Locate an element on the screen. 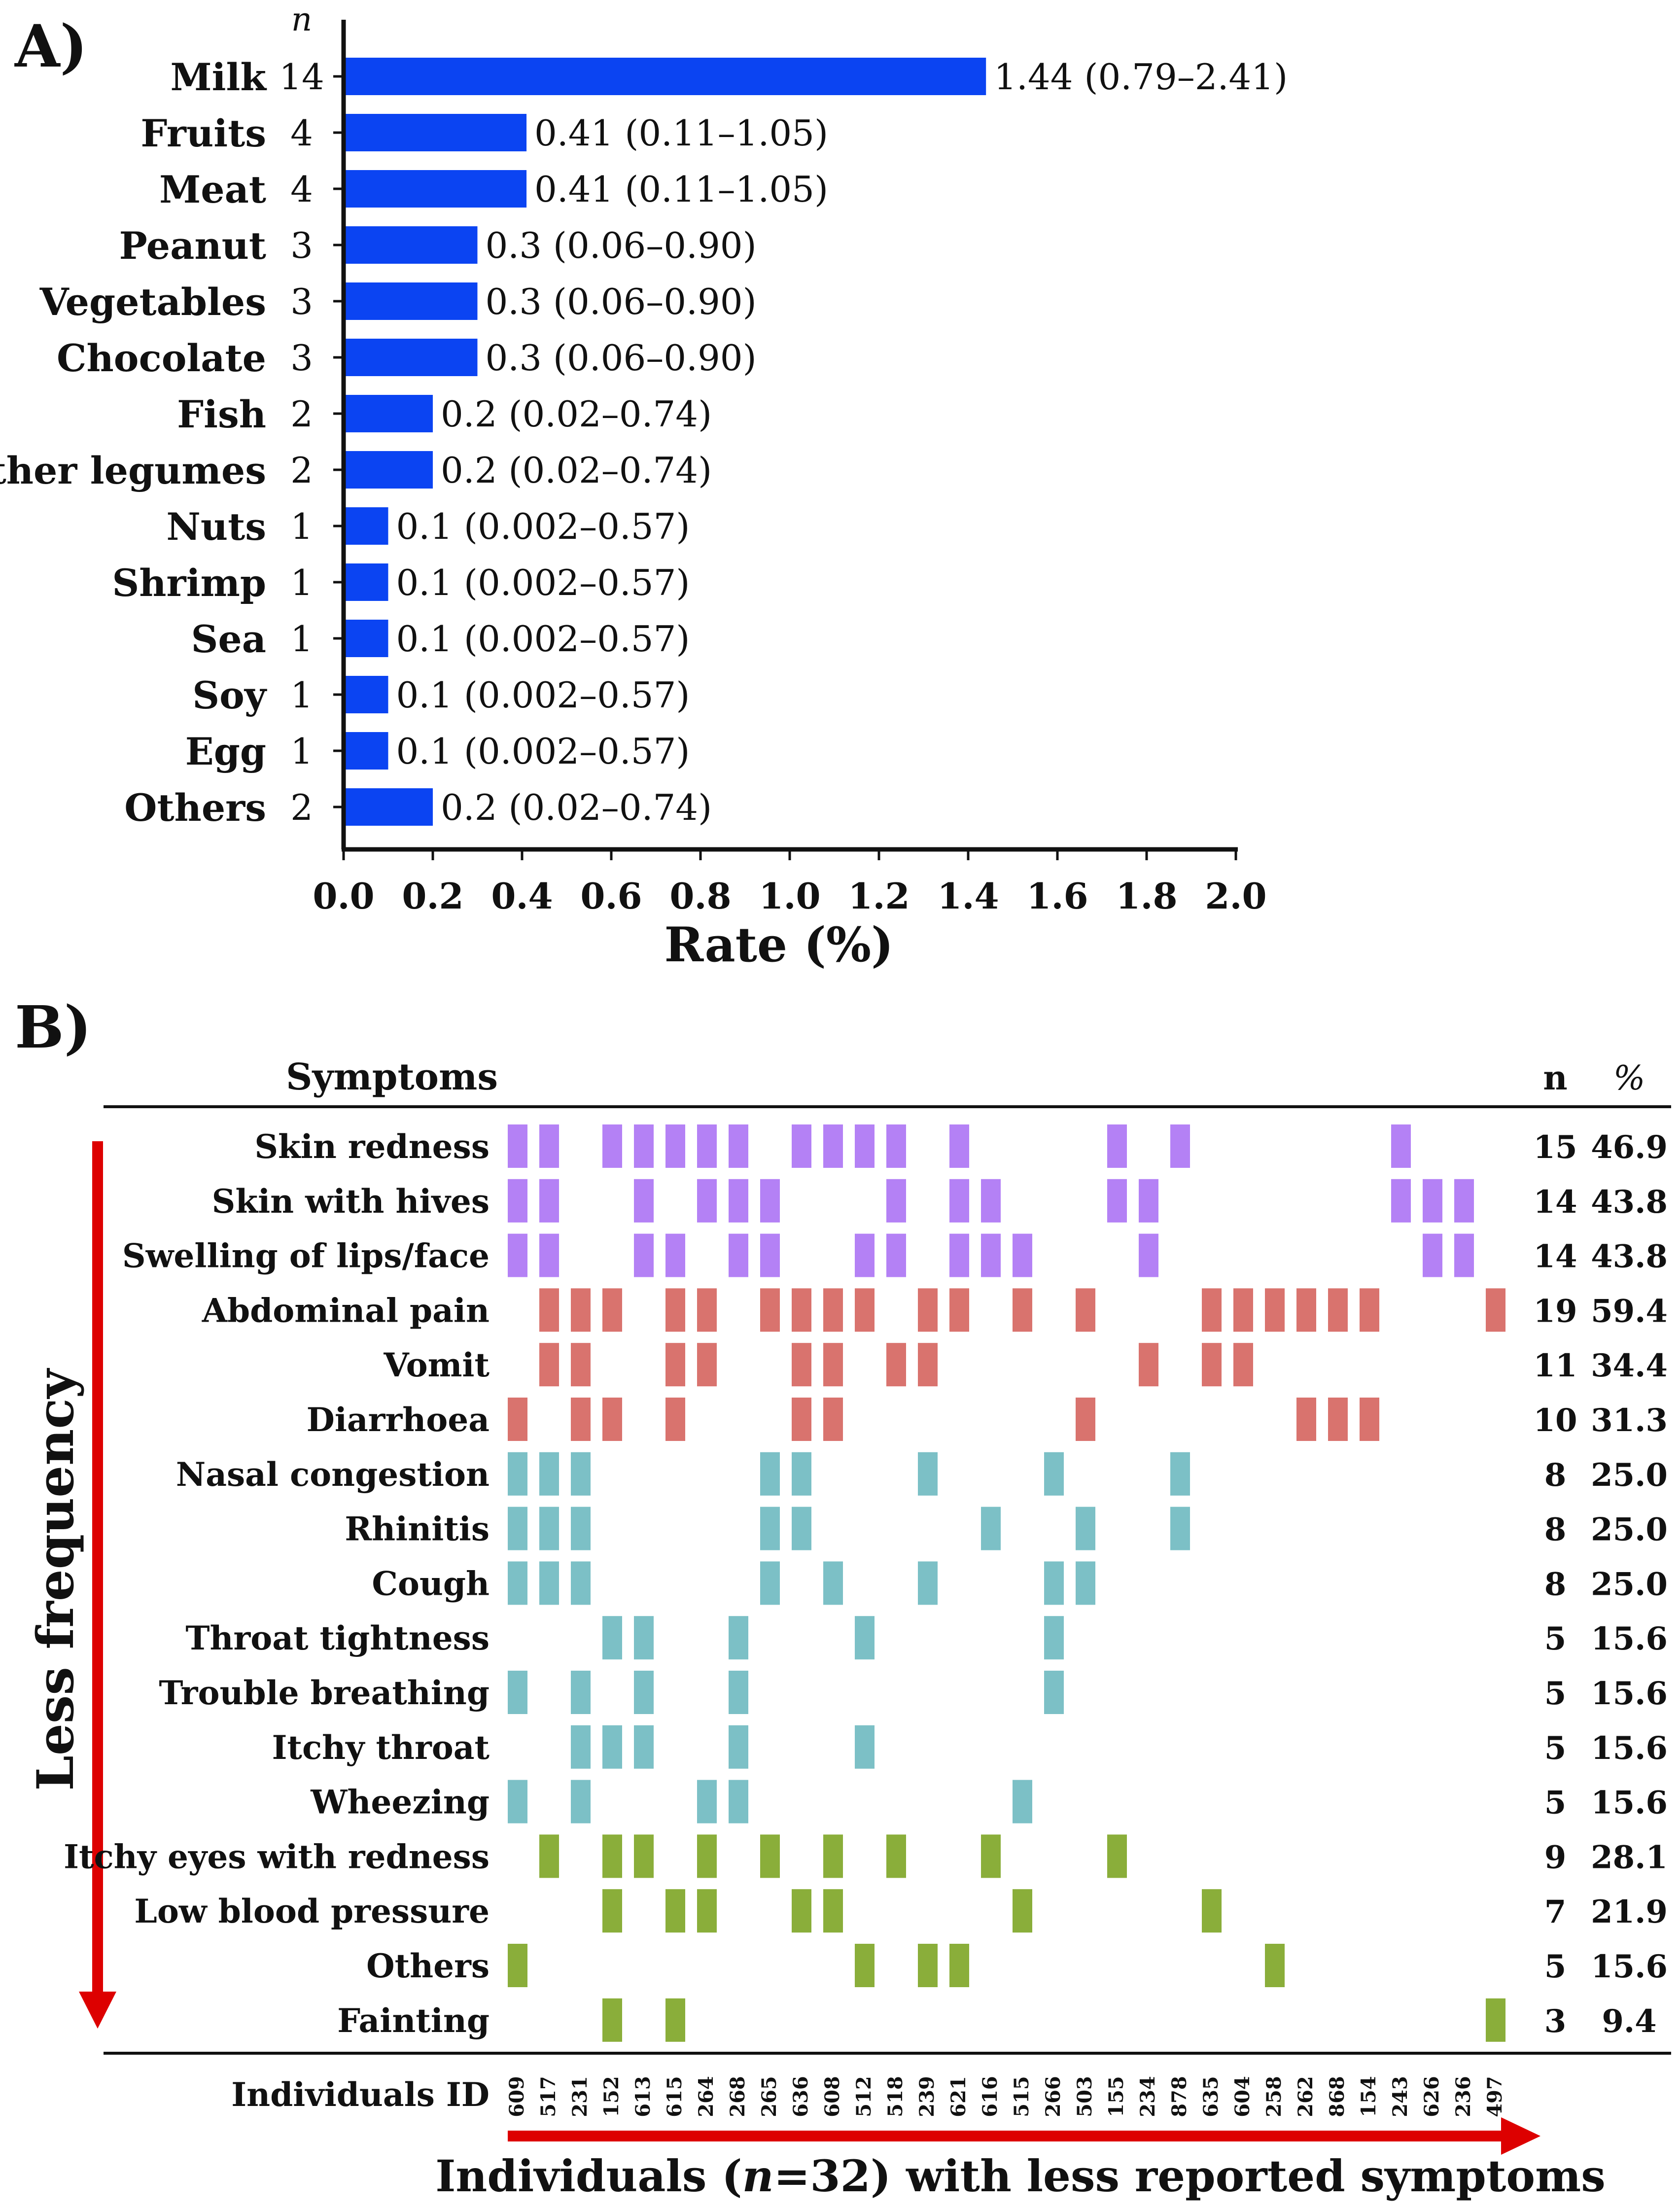 The width and height of the screenshot is (1680, 2209). bar-value-label: 0.1 (0.002–0.57) is located at coordinates (543, 582).